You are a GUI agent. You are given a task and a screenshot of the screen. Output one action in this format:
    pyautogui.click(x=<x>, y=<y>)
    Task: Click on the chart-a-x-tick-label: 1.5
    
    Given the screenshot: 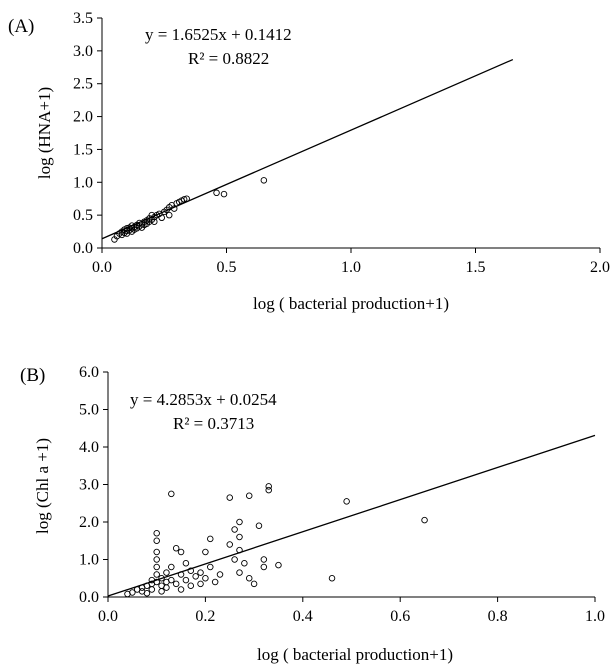 What is the action you would take?
    pyautogui.click(x=476, y=267)
    